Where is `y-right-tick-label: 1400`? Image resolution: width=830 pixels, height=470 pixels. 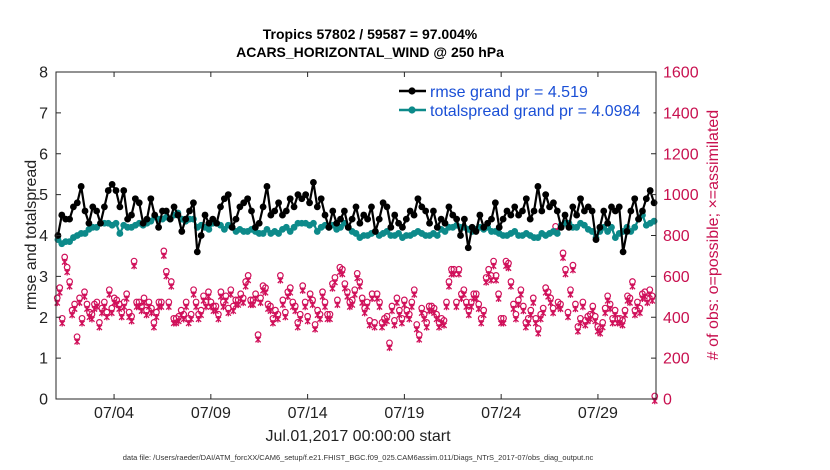
y-right-tick-label: 1400 is located at coordinates (681, 113).